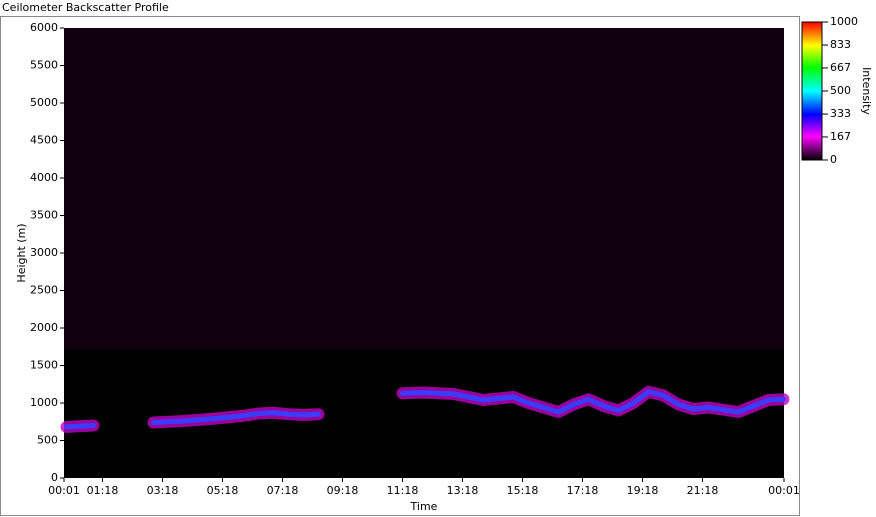 The image size is (876, 517). What do you see at coordinates (21, 252) in the screenshot?
I see `y-axis-label: Height (m)` at bounding box center [21, 252].